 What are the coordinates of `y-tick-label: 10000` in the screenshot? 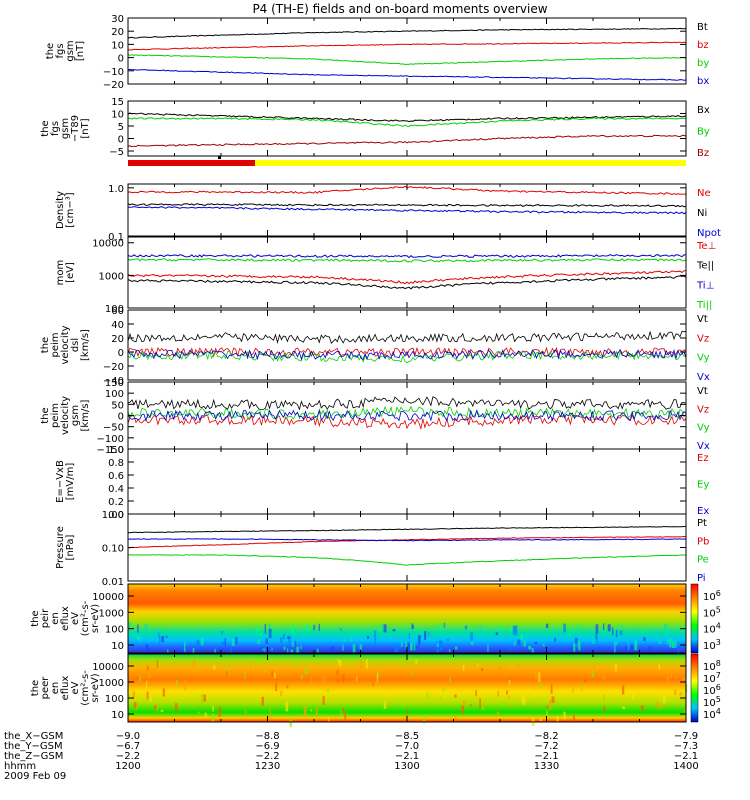 It's located at (108, 597).